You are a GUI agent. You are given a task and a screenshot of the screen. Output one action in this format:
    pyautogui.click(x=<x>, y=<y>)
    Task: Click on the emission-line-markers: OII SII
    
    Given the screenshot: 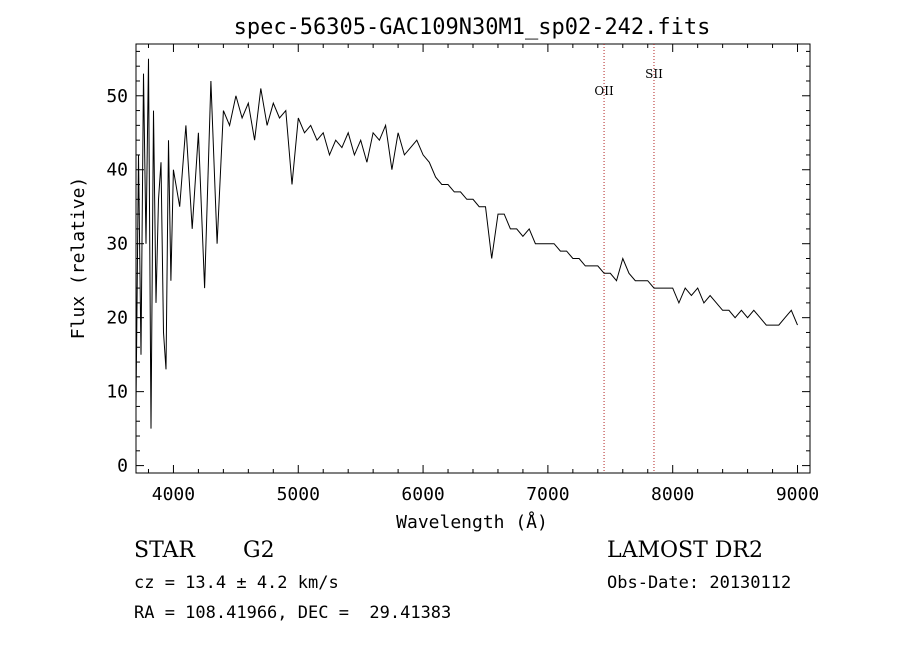 What is the action you would take?
    pyautogui.click(x=628, y=258)
    